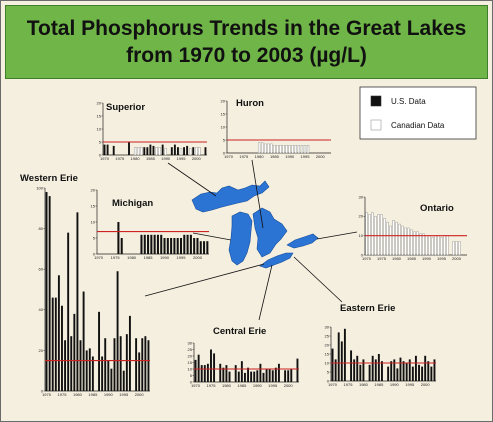 This screenshot has height=422, width=493. What do you see at coordinates (114, 364) in the screenshot?
I see `bar-western-erie-us-1992` at bounding box center [114, 364].